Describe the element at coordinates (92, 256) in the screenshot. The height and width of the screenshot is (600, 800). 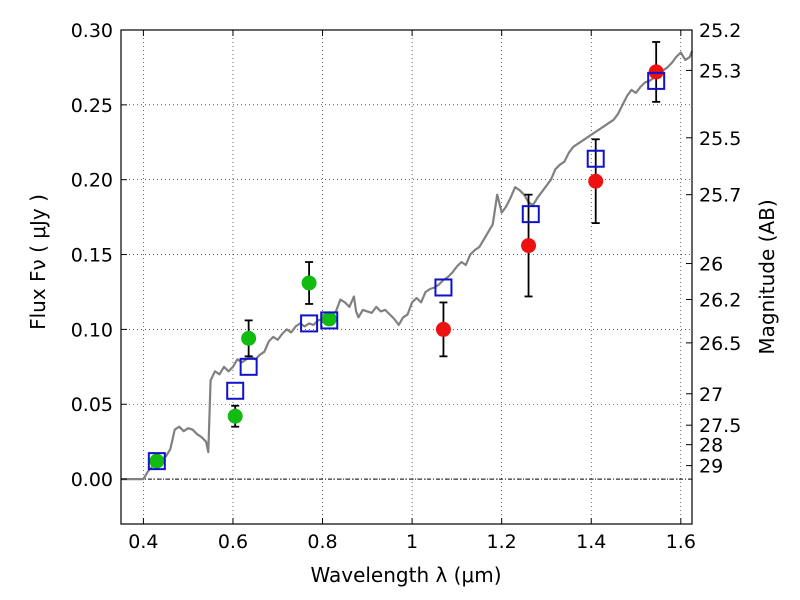
I see `y-tick-label: 0.15` at that location.